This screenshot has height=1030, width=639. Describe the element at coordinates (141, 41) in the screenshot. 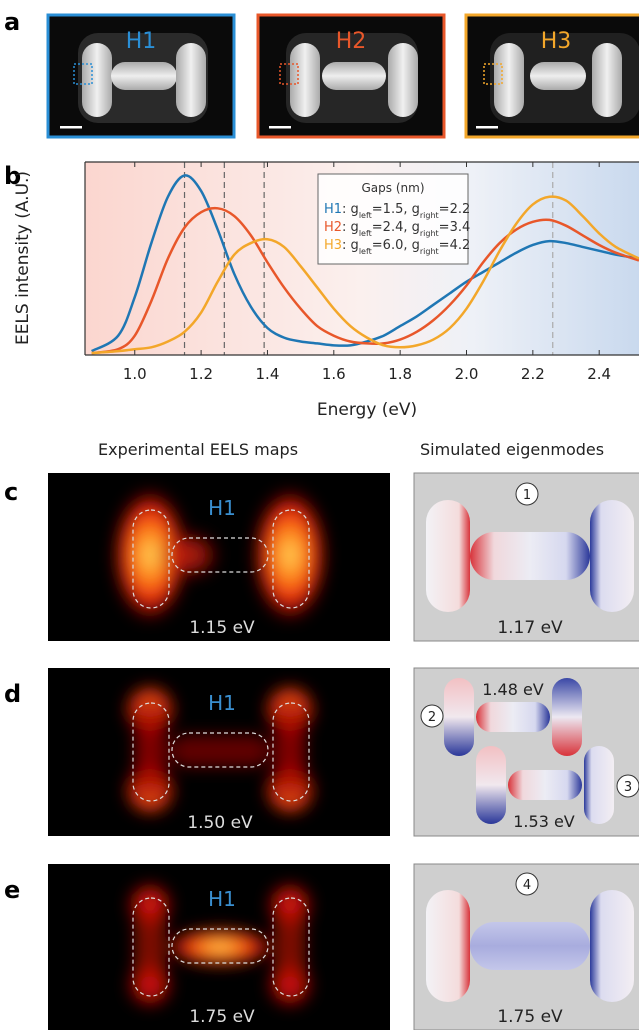

I see `stem-title-h1: H1` at that location.